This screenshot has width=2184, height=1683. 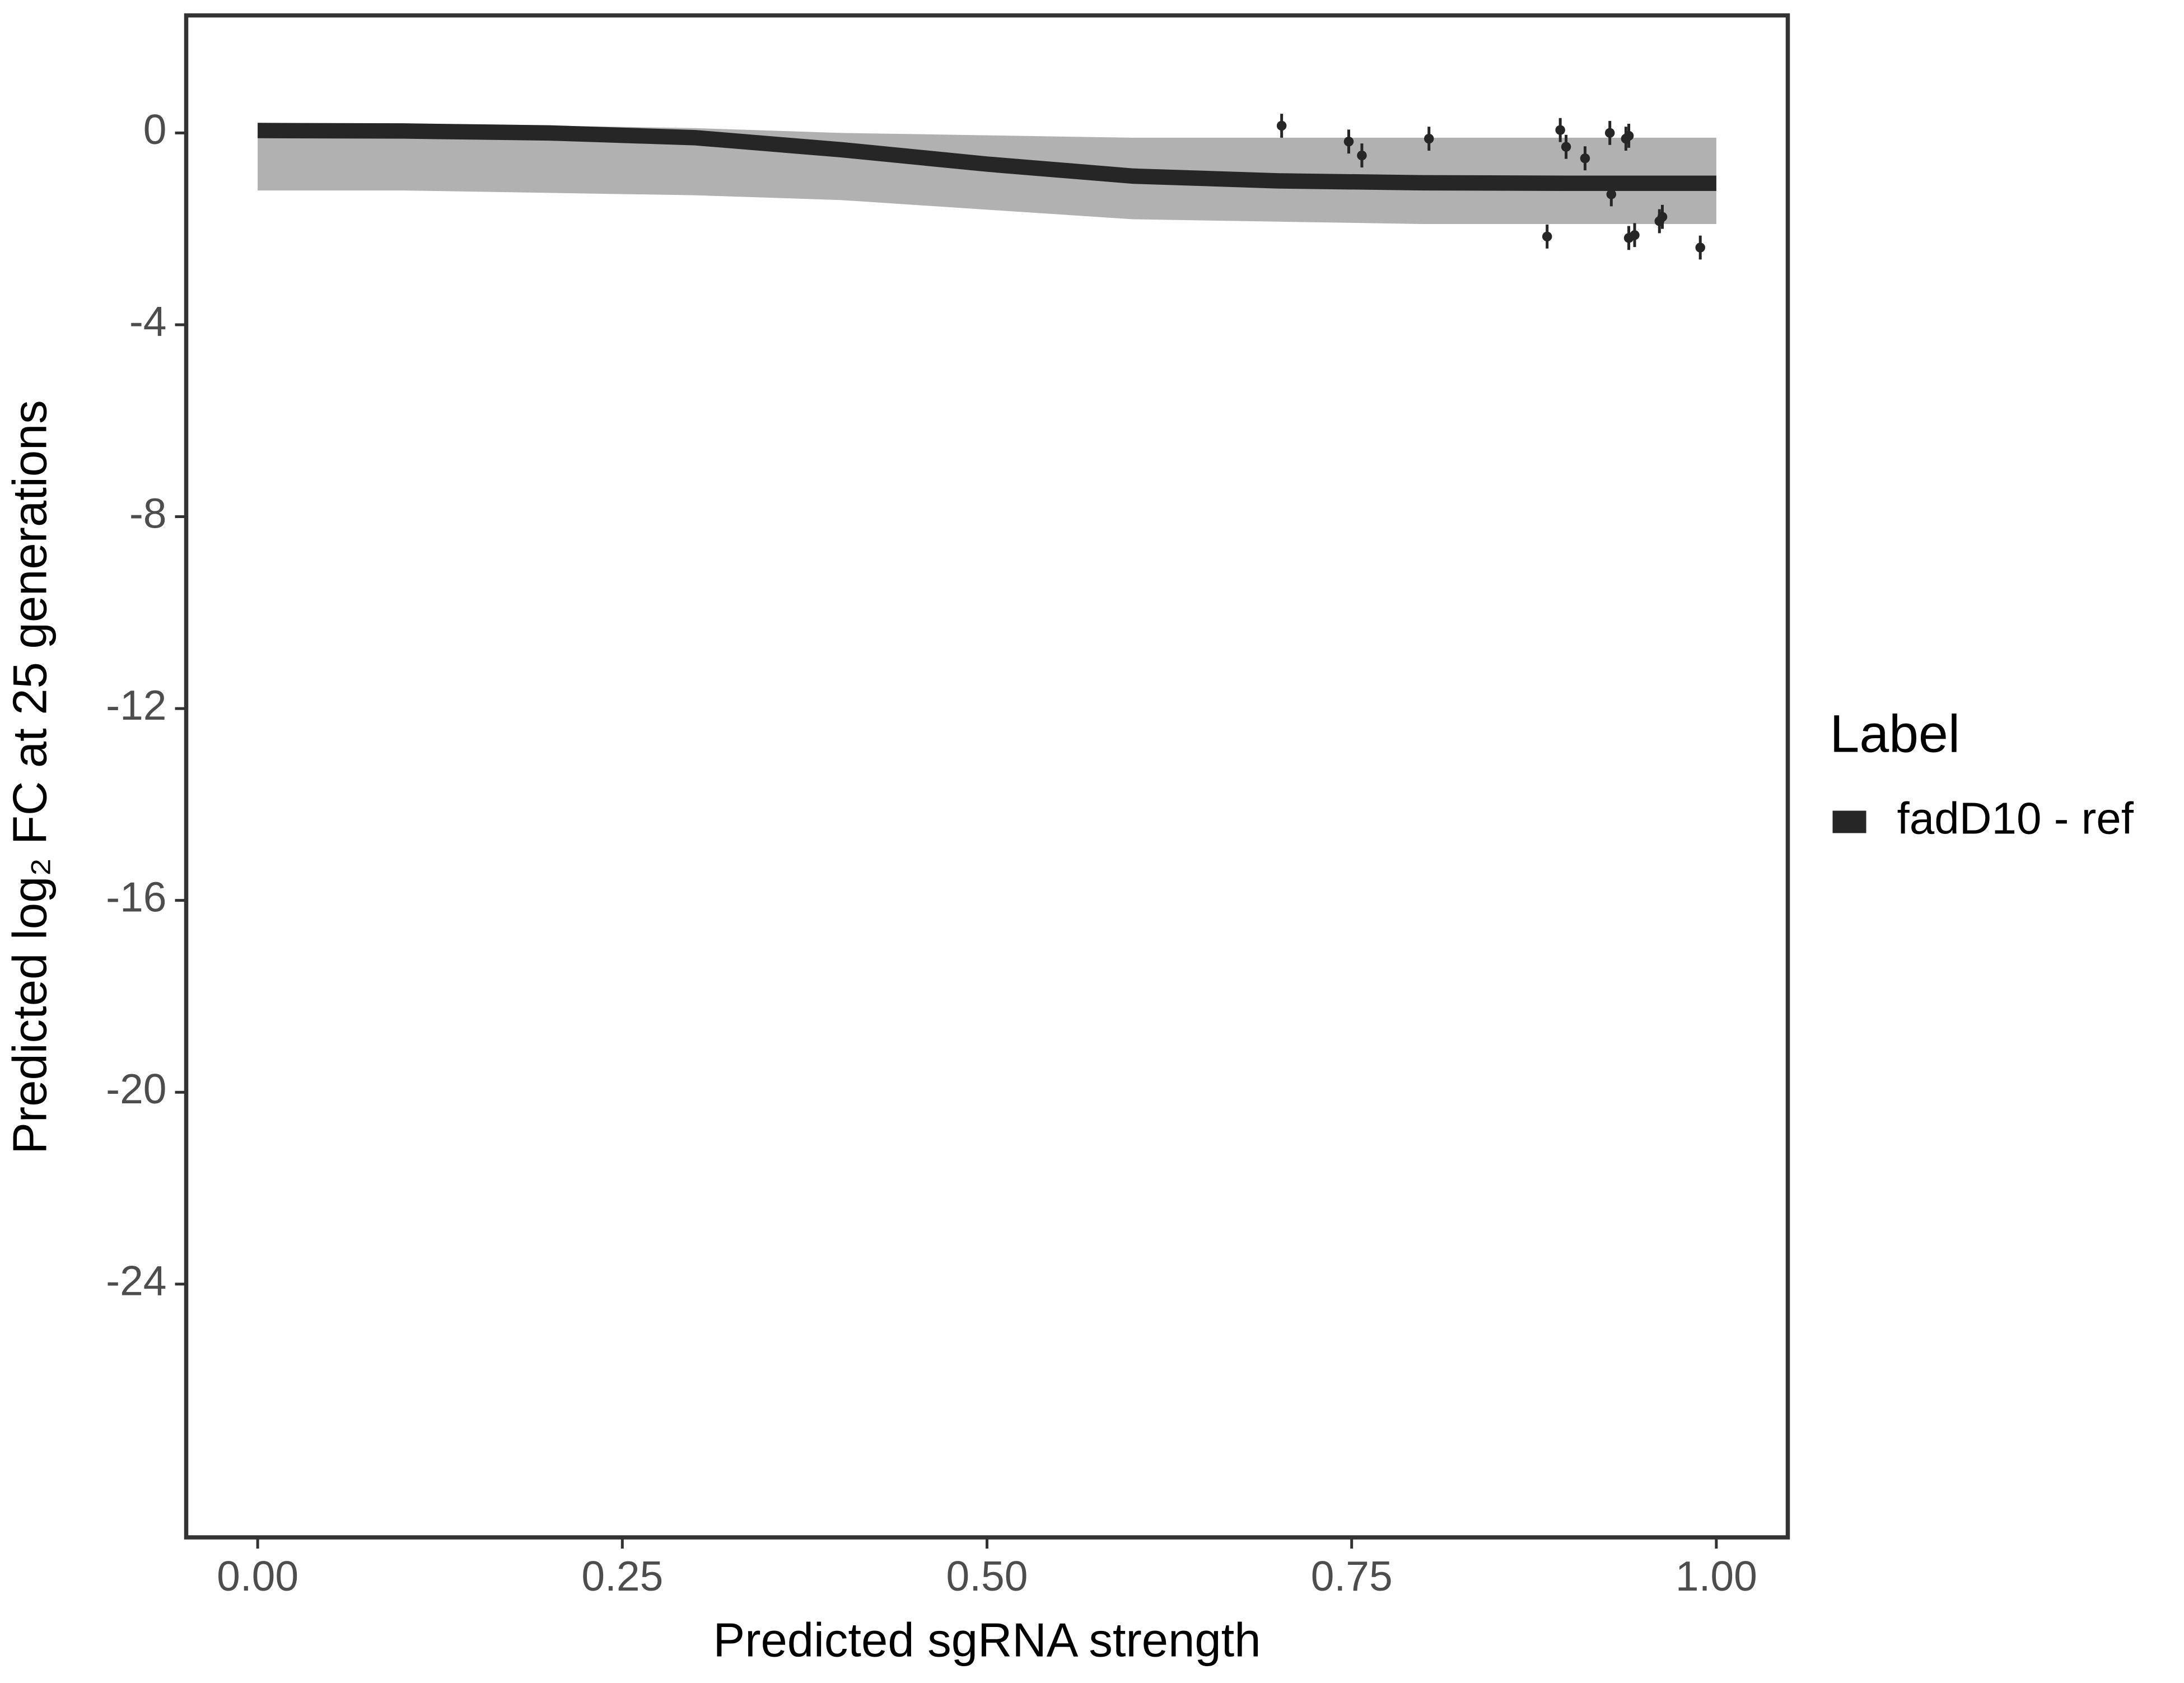 I want to click on x-tick-label: 1.00, so click(x=1717, y=1577).